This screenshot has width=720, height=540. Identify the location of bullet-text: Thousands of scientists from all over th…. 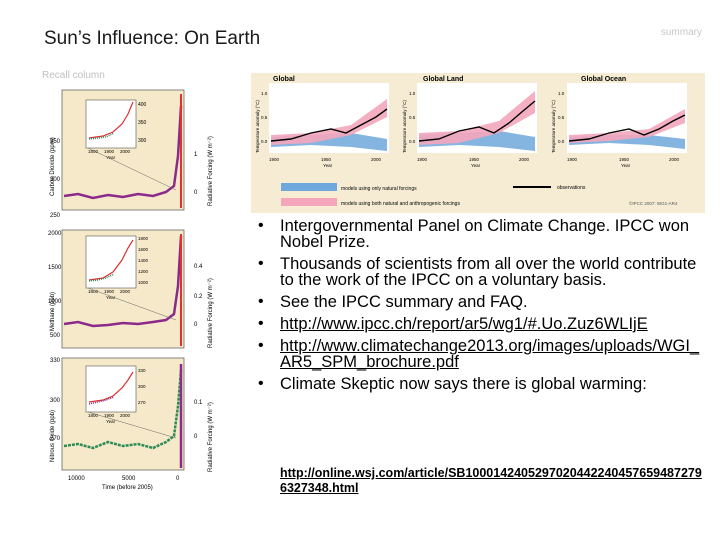
(488, 272).